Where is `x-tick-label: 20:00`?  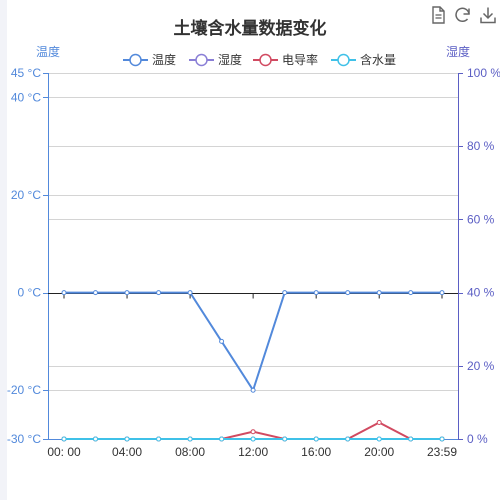
x-tick-label: 20:00 is located at coordinates (379, 452).